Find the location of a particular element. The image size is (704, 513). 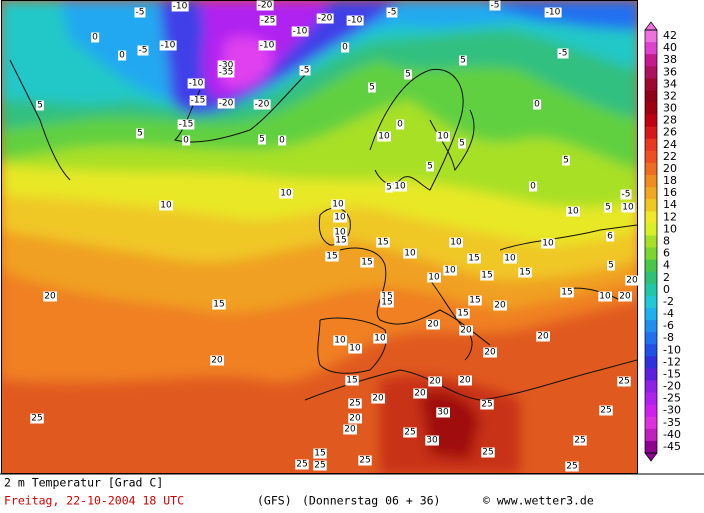

contour-label: 6 is located at coordinates (610, 237).